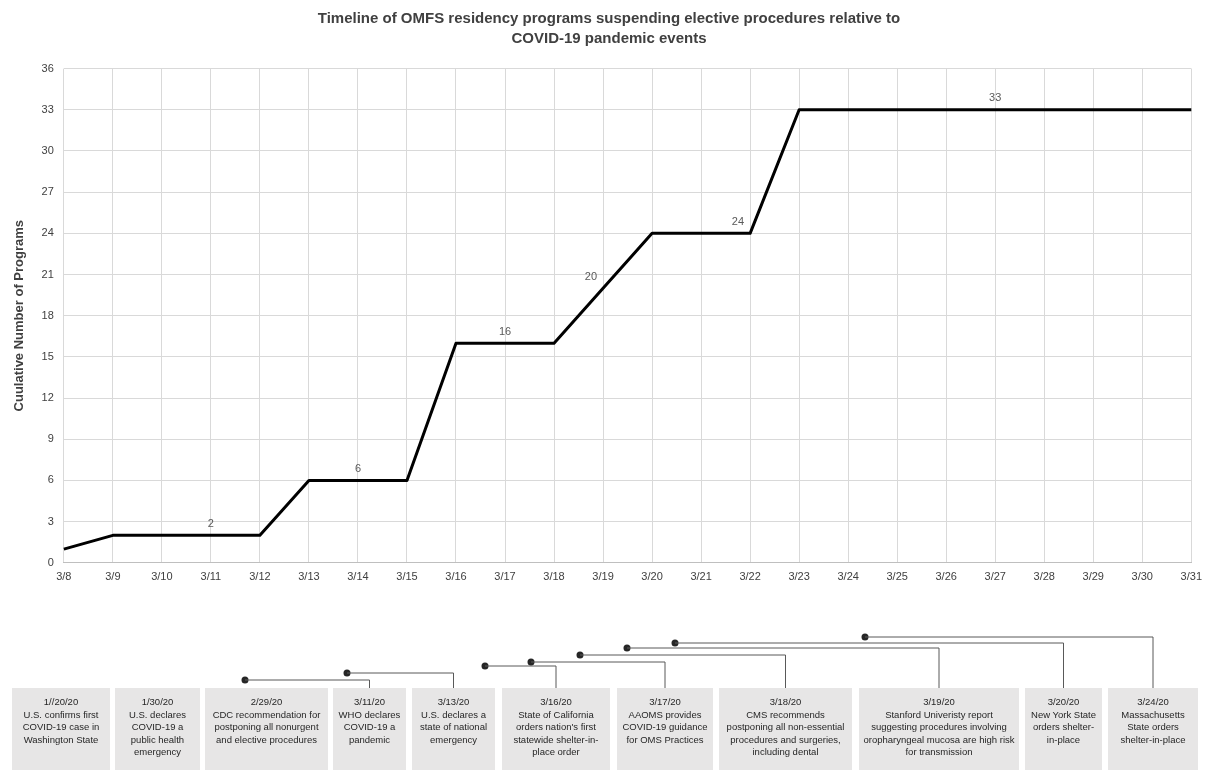 The width and height of the screenshot is (1218, 770). I want to click on x-tick-label: 3/11, so click(211, 576).